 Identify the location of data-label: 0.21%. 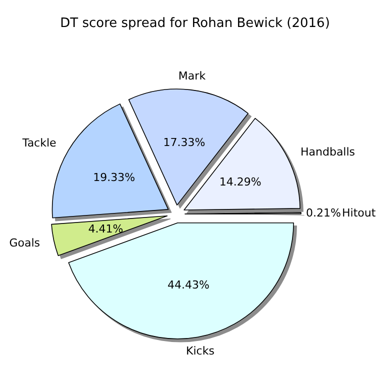
(323, 213).